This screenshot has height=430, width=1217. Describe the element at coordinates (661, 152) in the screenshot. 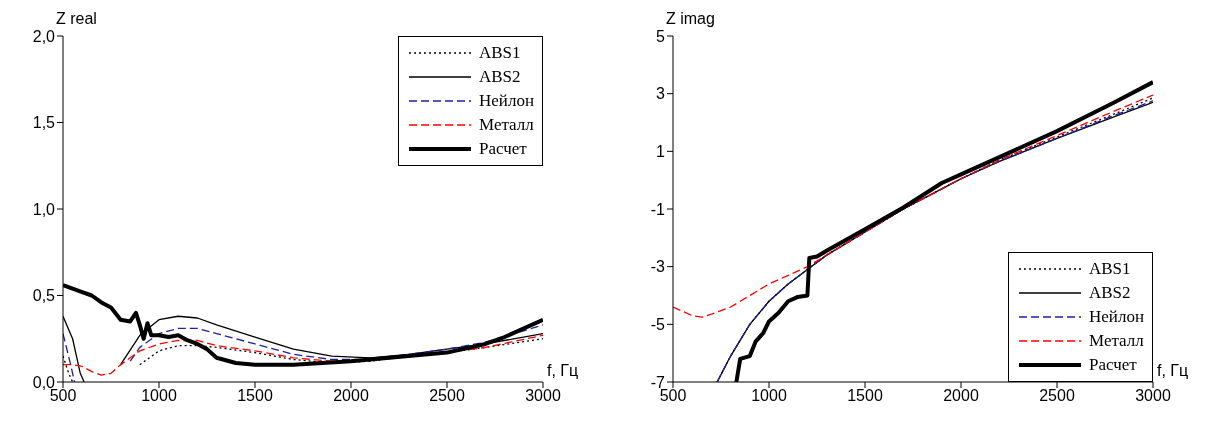

I see `y-tick-label: 1` at that location.